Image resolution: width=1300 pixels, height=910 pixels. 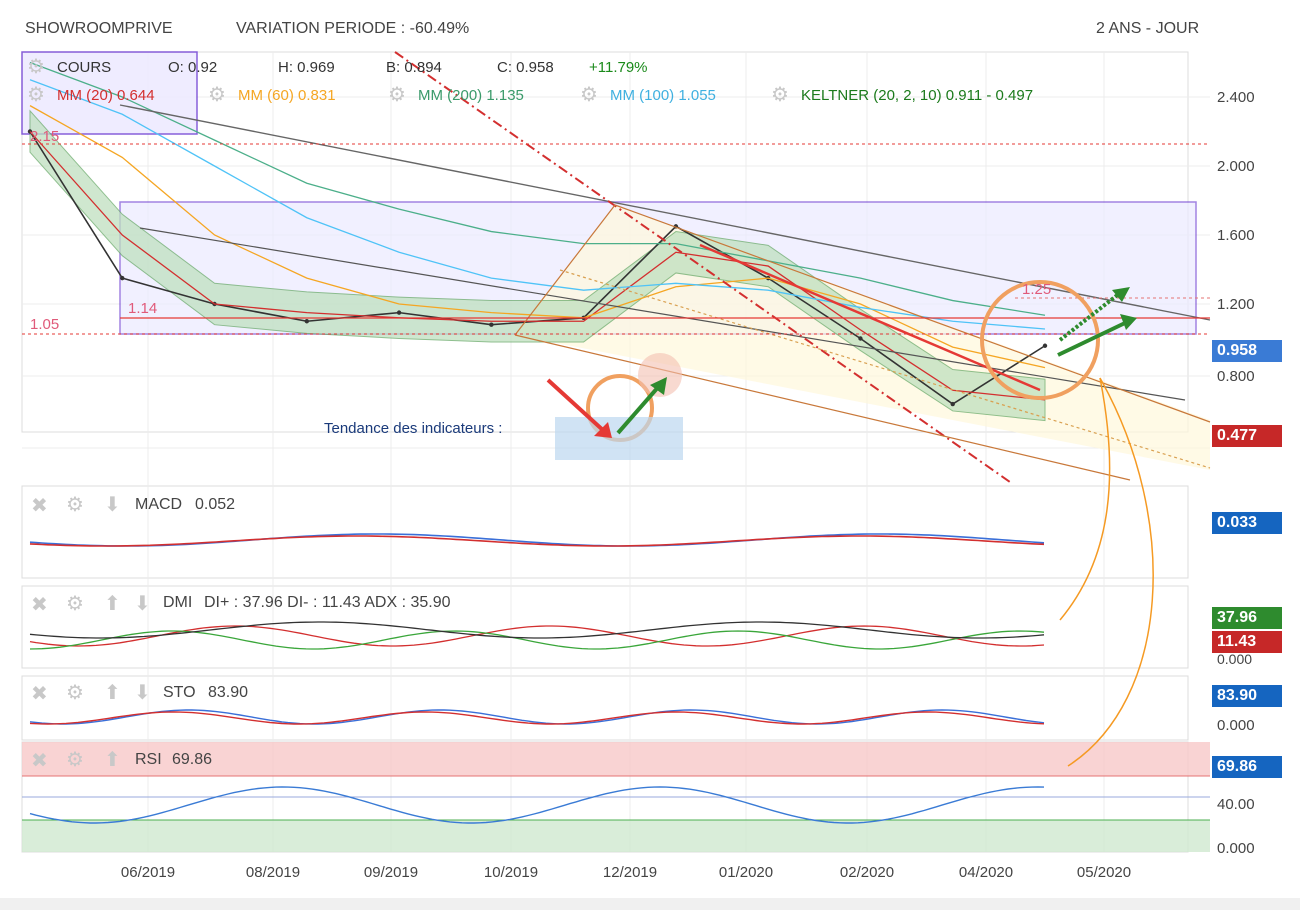 What do you see at coordinates (306, 67) in the screenshot?
I see `high-value: H: 0.969` at bounding box center [306, 67].